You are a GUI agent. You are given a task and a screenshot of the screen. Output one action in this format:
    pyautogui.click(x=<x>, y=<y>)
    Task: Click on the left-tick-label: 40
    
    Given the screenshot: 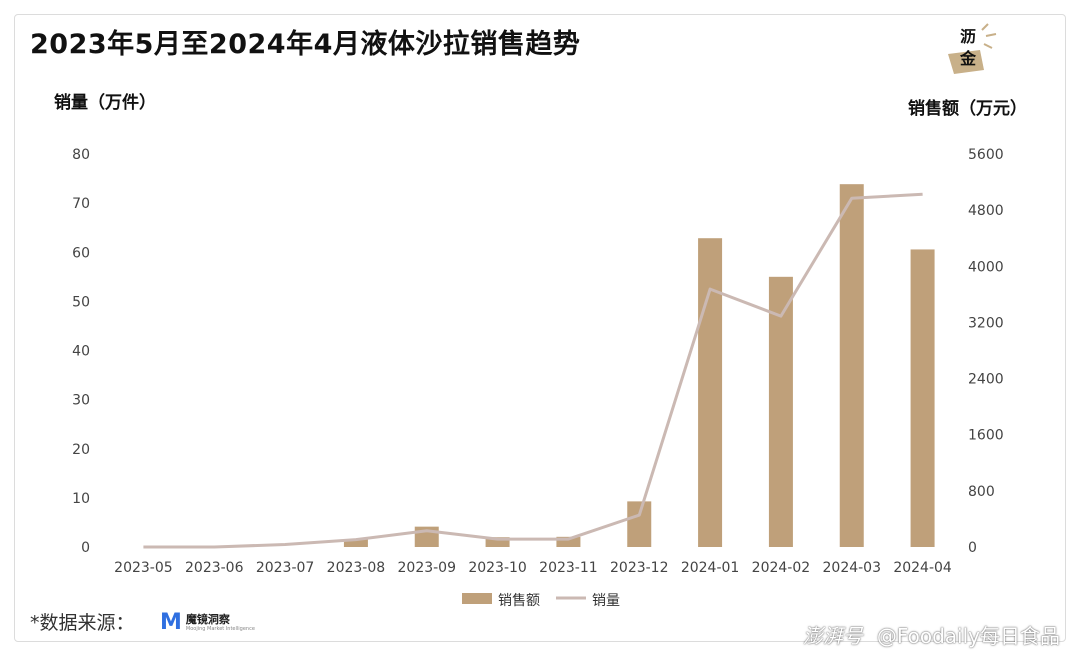 What is the action you would take?
    pyautogui.click(x=81, y=352)
    